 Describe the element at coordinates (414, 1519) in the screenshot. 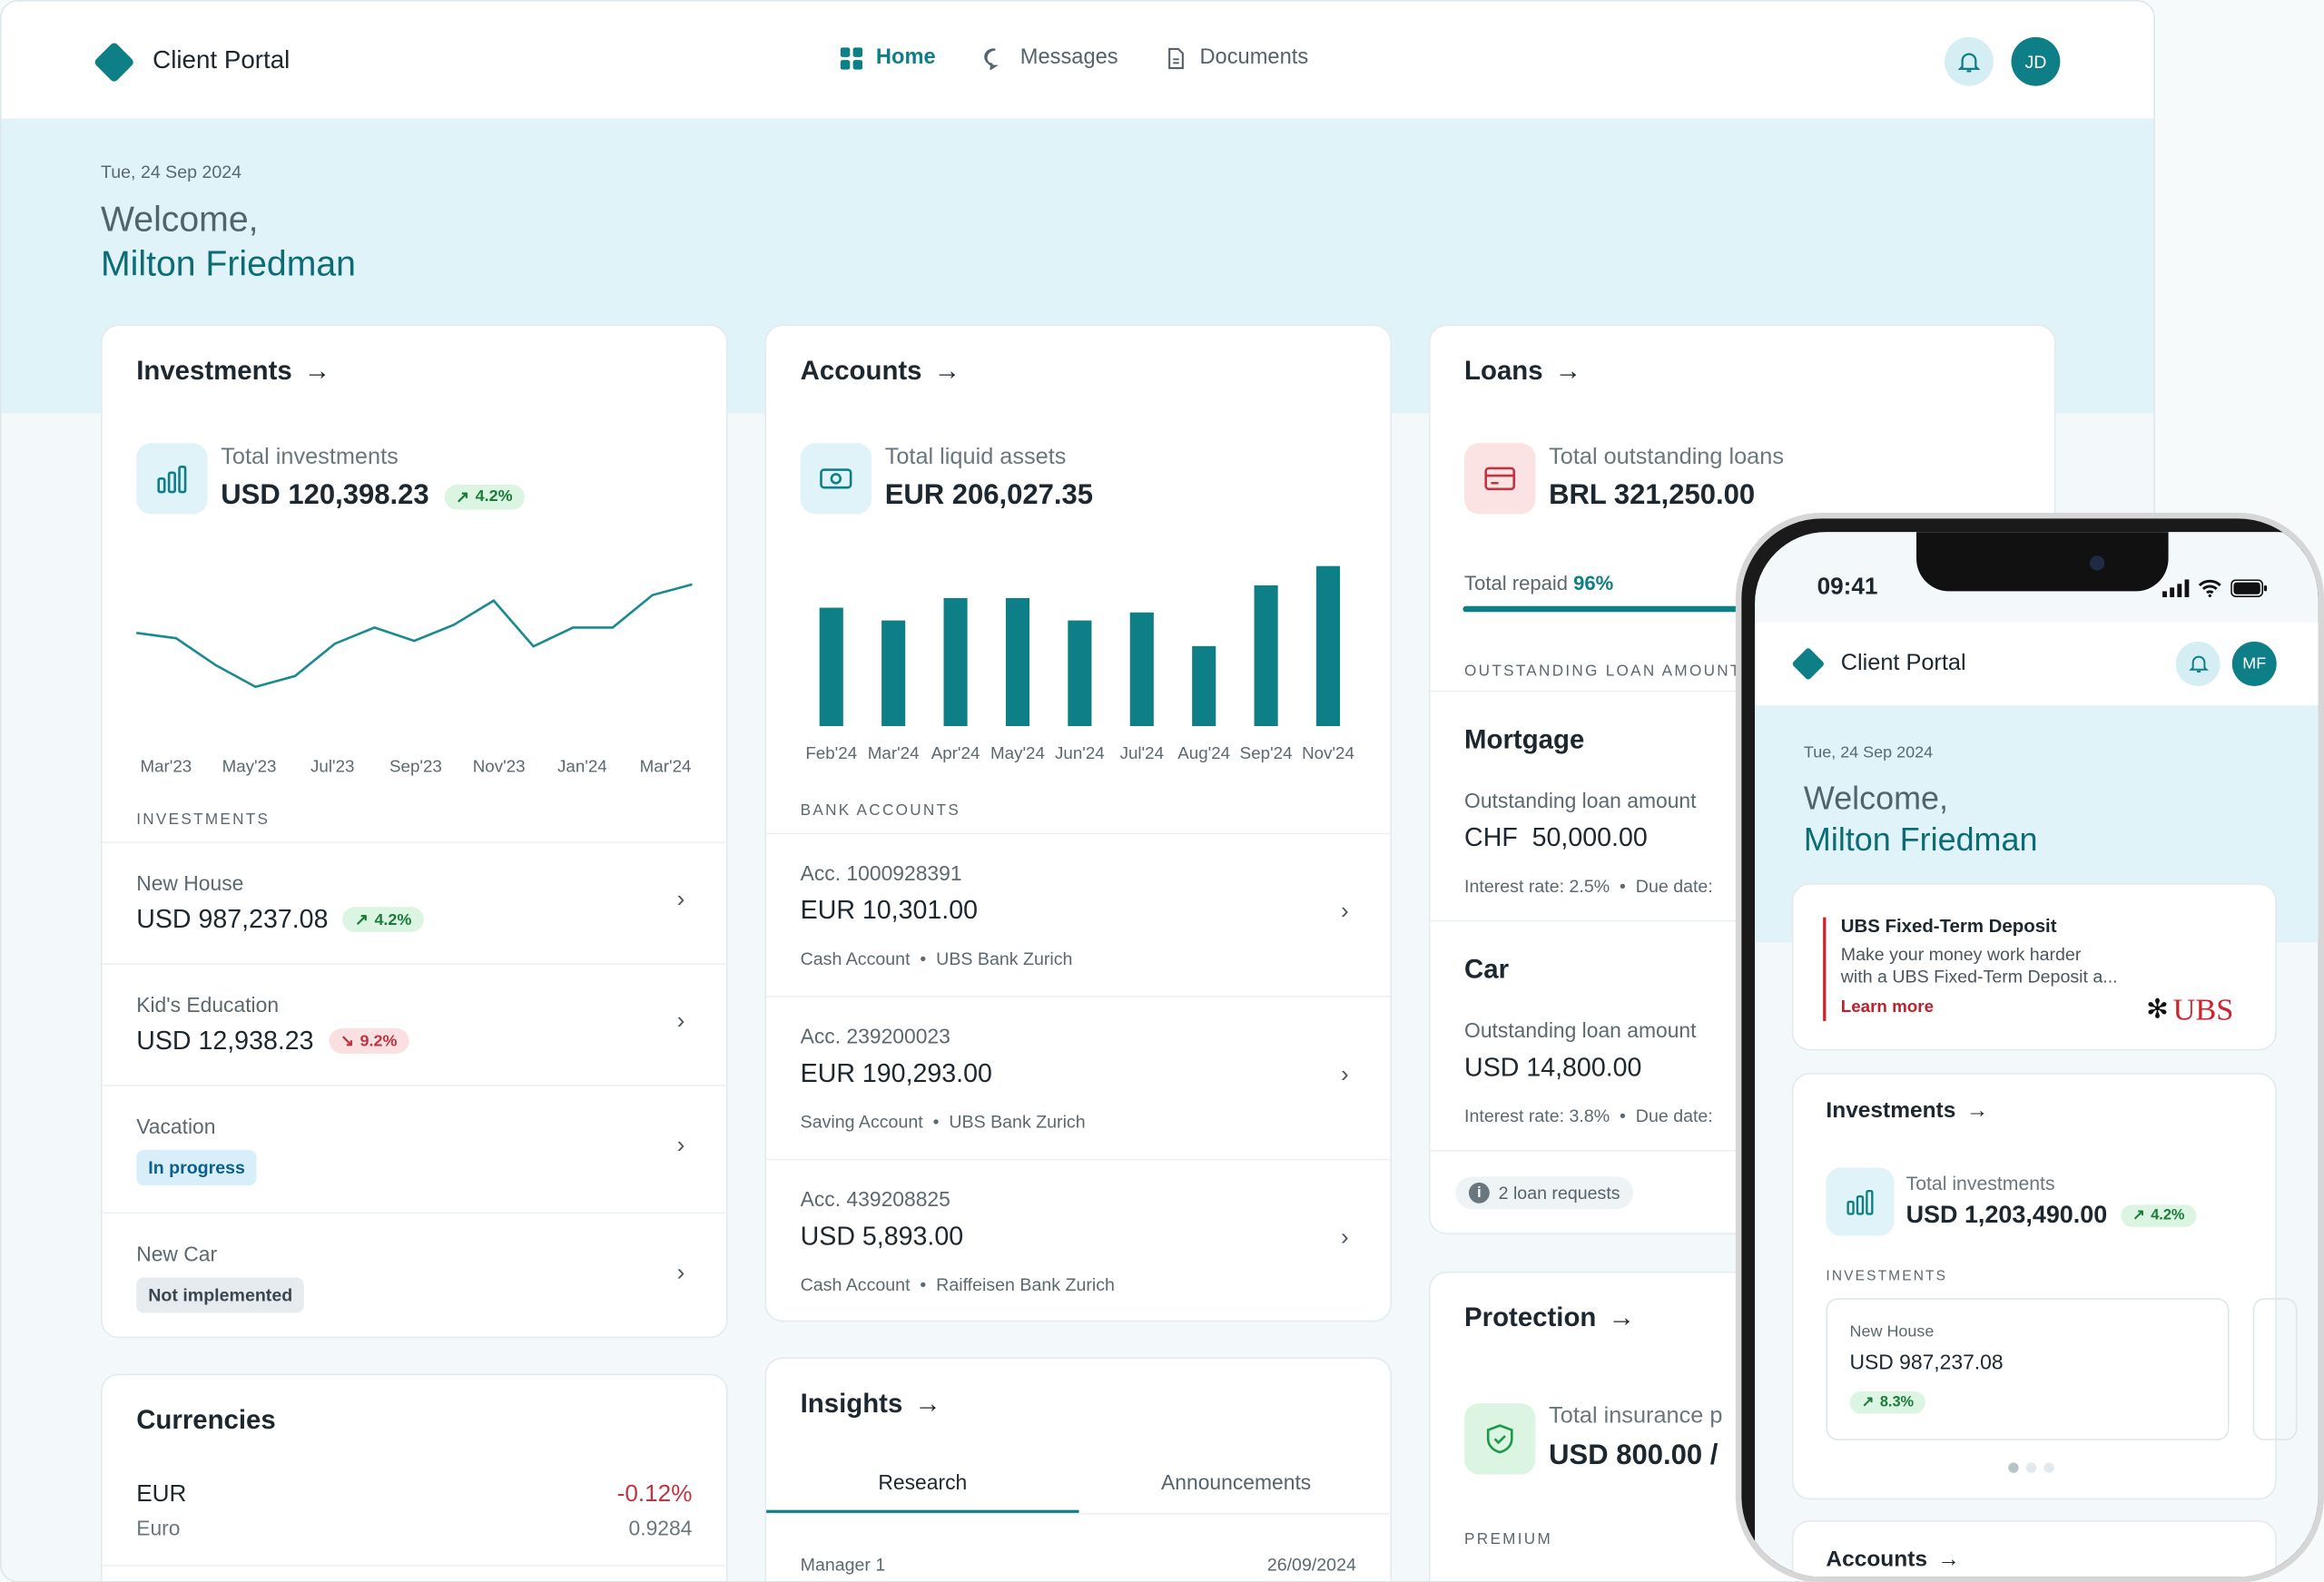

I see `currency-row: EUR Euro -0.12% 0.9284` at that location.